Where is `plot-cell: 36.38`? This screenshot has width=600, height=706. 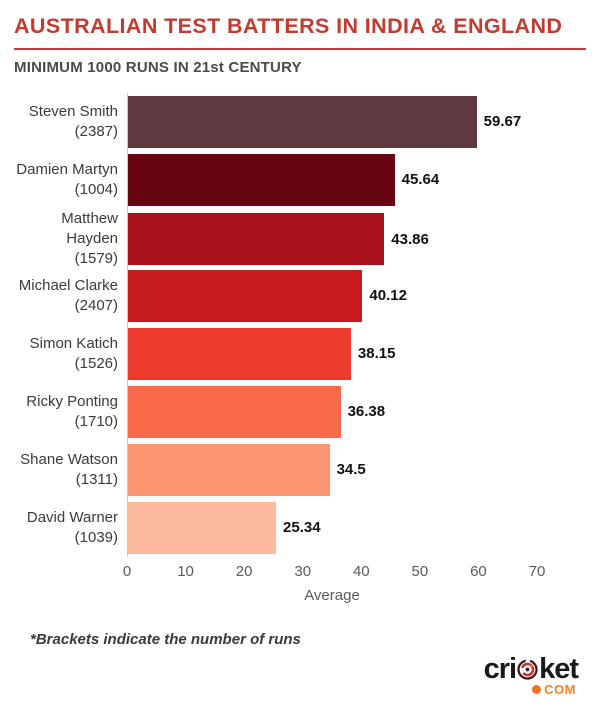
plot-cell: 36.38 is located at coordinates (332, 411).